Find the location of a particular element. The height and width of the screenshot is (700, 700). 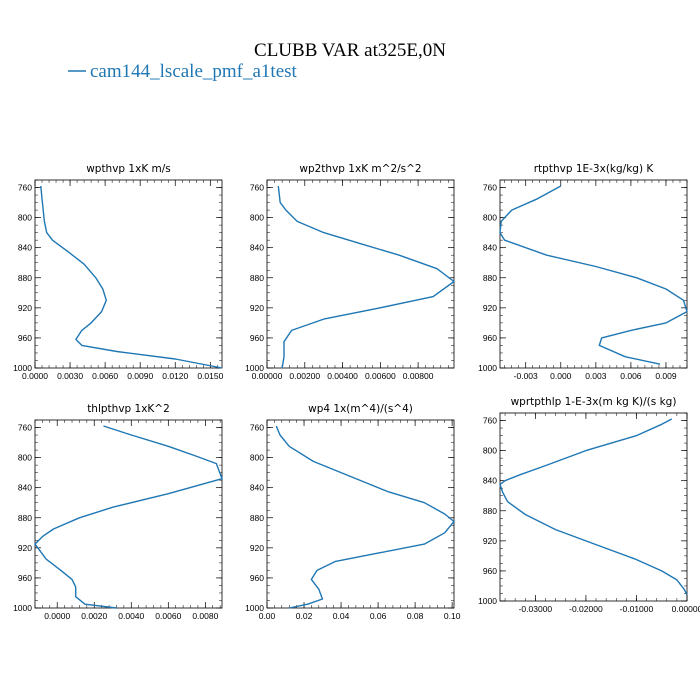

x-tick-label: 0.06 is located at coordinates (378, 616).